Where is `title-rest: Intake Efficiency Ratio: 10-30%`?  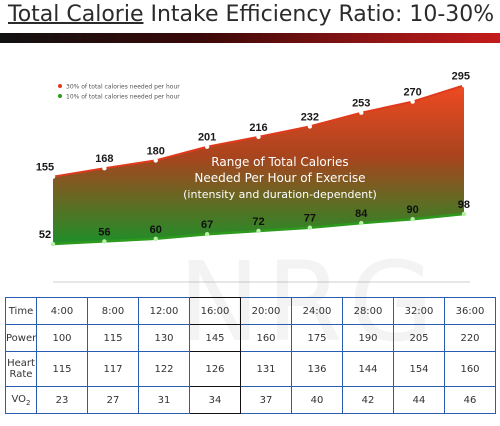 title-rest: Intake Efficiency Ratio: 10-30% is located at coordinates (319, 14).